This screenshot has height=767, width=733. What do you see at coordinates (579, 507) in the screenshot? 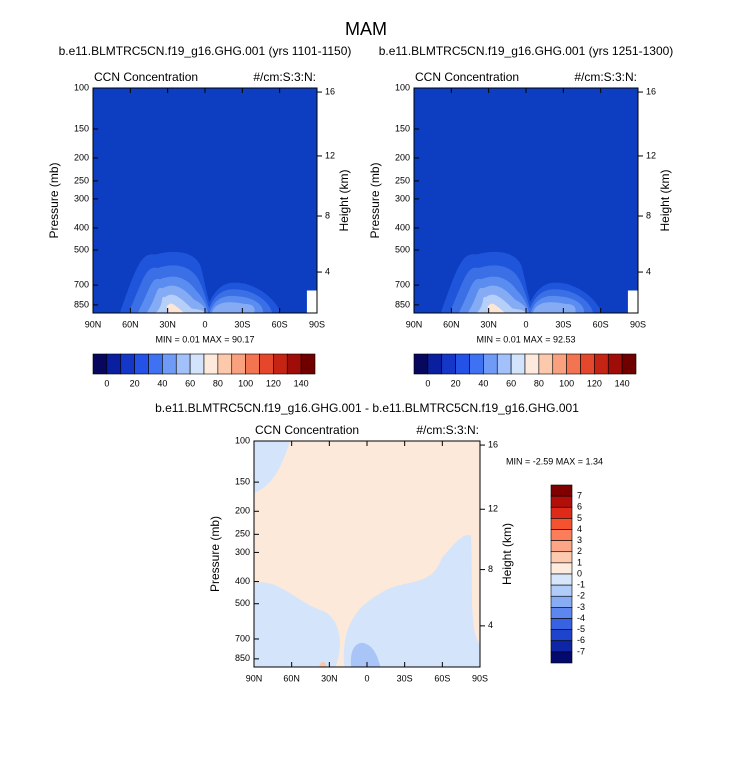
I see `colorbar-label: 6` at bounding box center [579, 507].